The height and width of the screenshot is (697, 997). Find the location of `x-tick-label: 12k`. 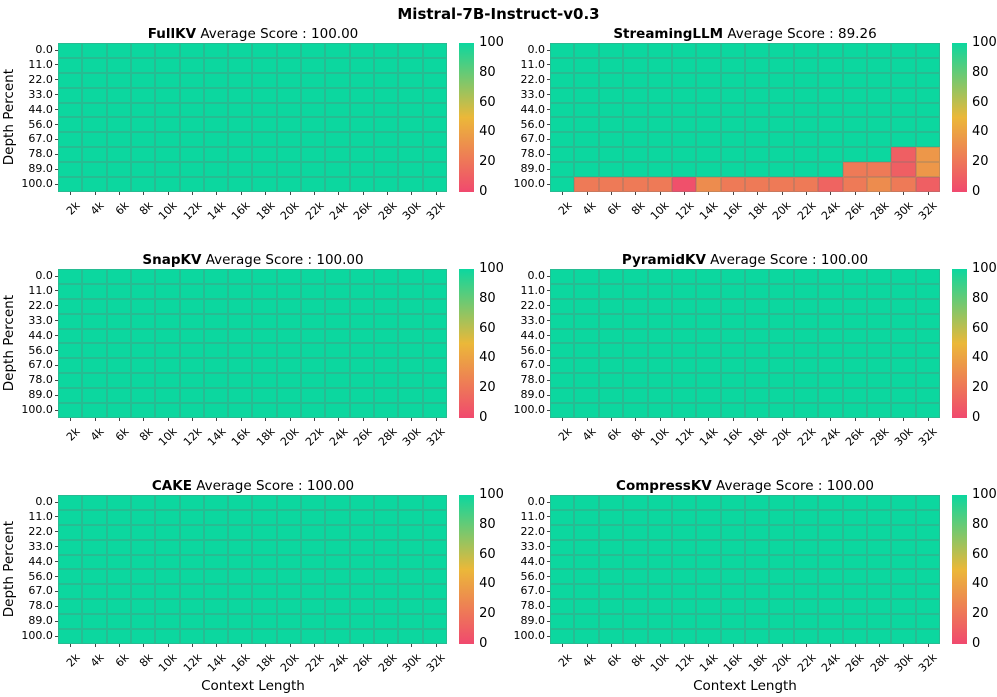

x-tick-label: 12k is located at coordinates (192, 663).